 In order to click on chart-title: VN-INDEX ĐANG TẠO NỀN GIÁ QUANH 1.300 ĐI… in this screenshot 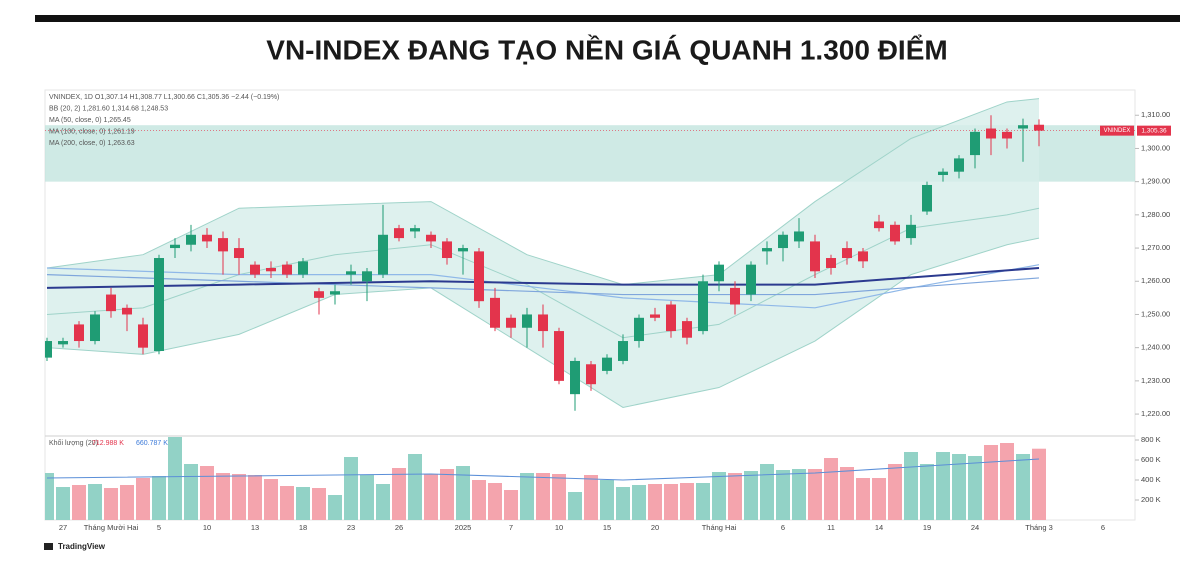, I will do `click(606, 49)`.